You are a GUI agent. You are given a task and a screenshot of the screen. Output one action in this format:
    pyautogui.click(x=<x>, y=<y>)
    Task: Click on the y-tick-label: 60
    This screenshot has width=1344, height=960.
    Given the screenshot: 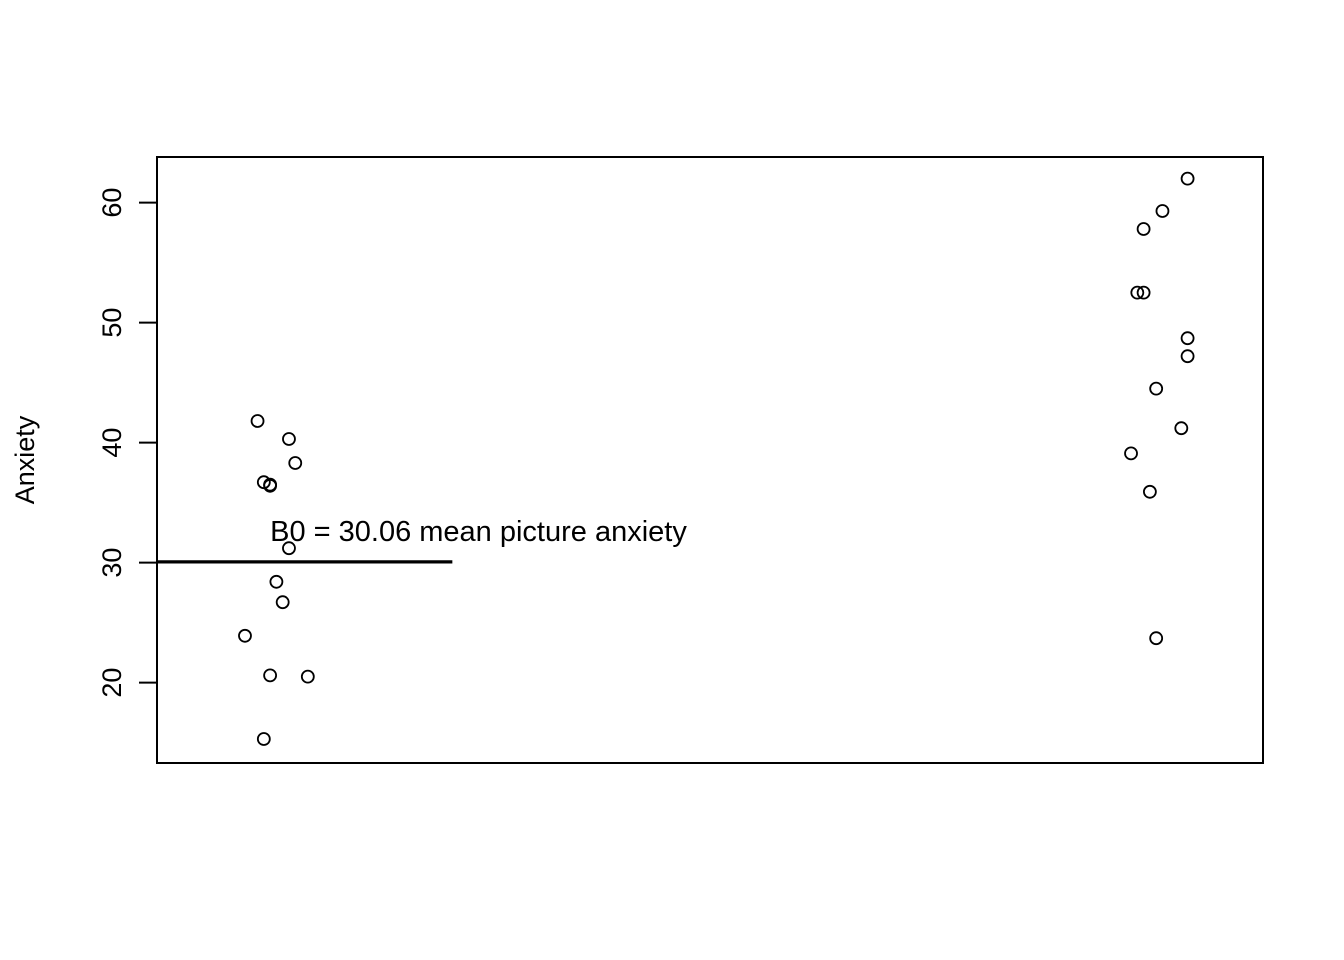 What is the action you would take?
    pyautogui.click(x=112, y=203)
    